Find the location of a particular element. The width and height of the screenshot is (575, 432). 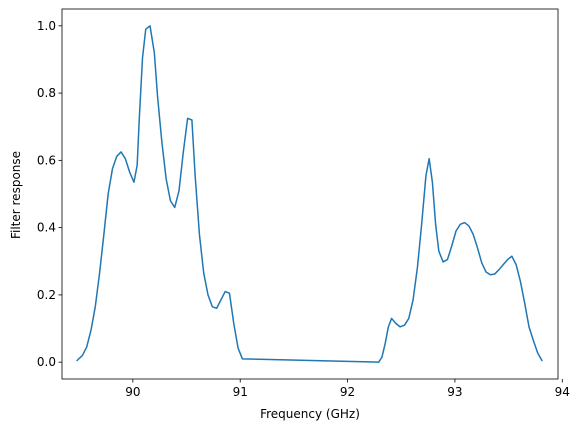

x-tick-label: 91 is located at coordinates (240, 392).